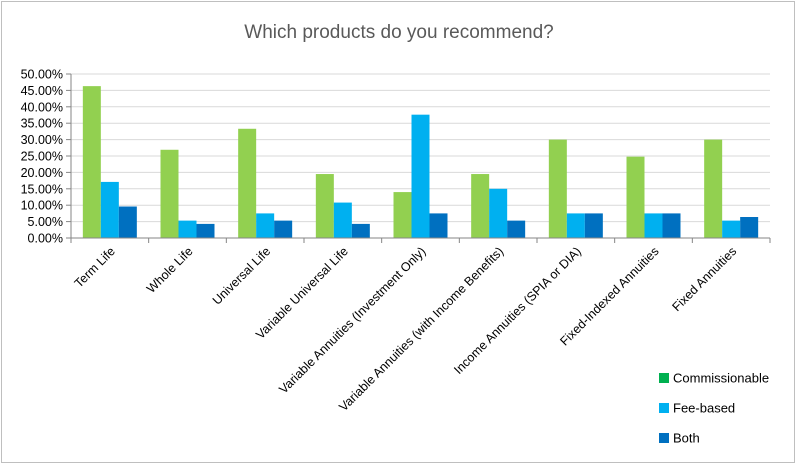 The image size is (798, 469). Describe the element at coordinates (45, 222) in the screenshot. I see `y-tick-label: 5.00%` at that location.